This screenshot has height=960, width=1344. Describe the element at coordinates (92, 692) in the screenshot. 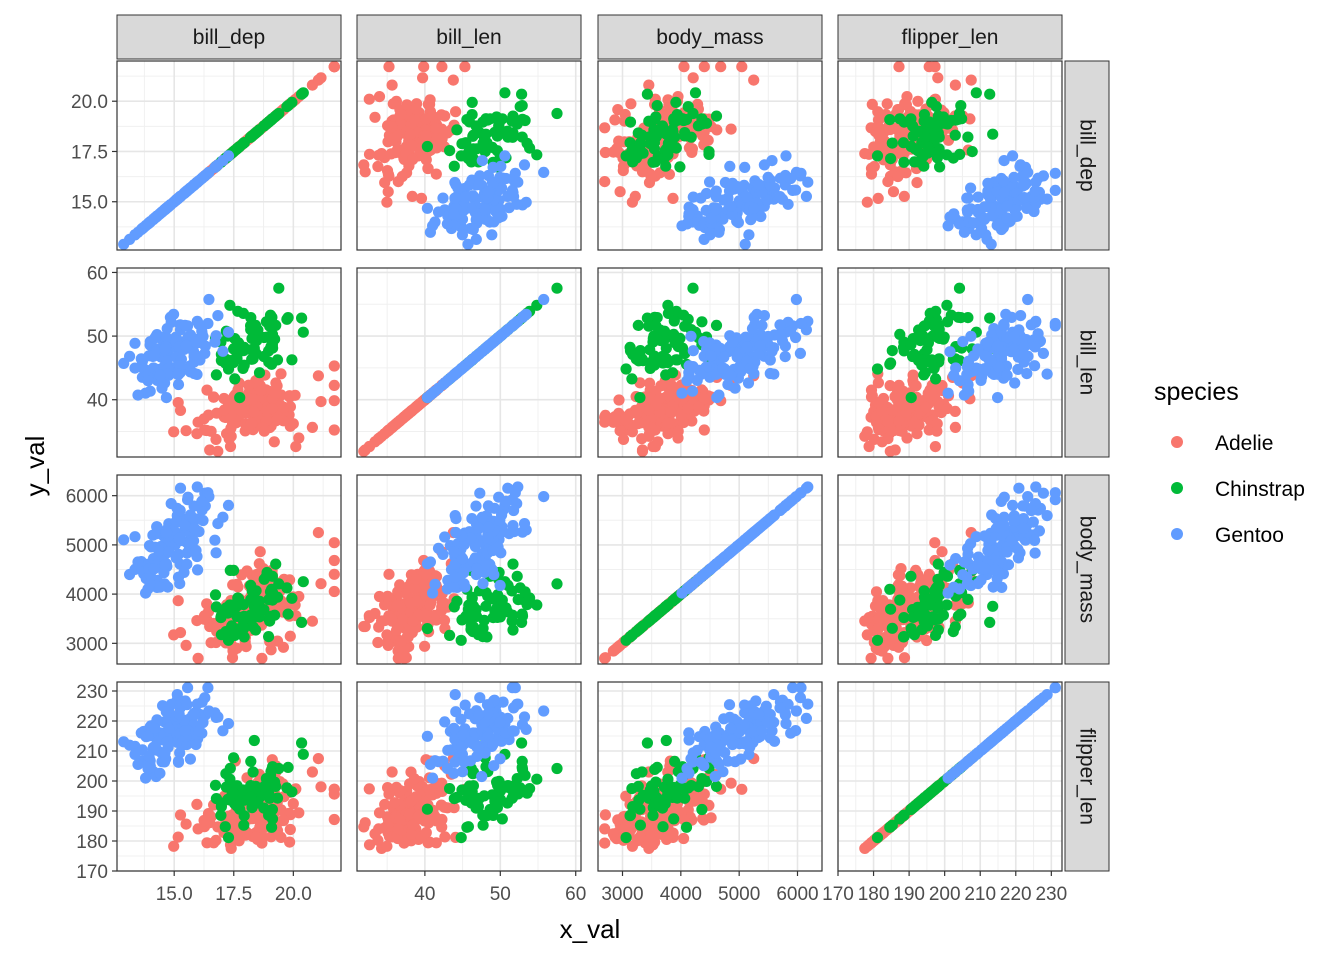

I see `y-tick-label: 230` at that location.